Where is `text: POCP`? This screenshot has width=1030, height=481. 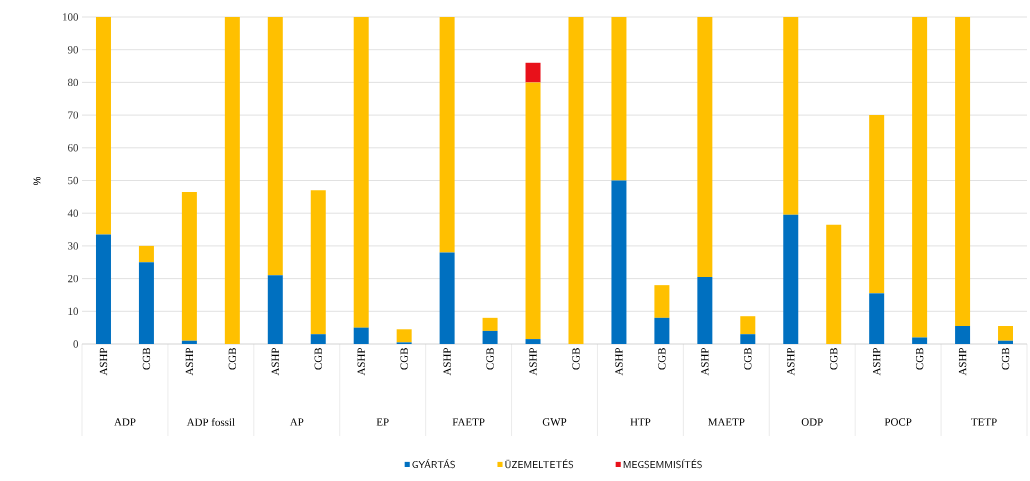 text: POCP is located at coordinates (898, 422).